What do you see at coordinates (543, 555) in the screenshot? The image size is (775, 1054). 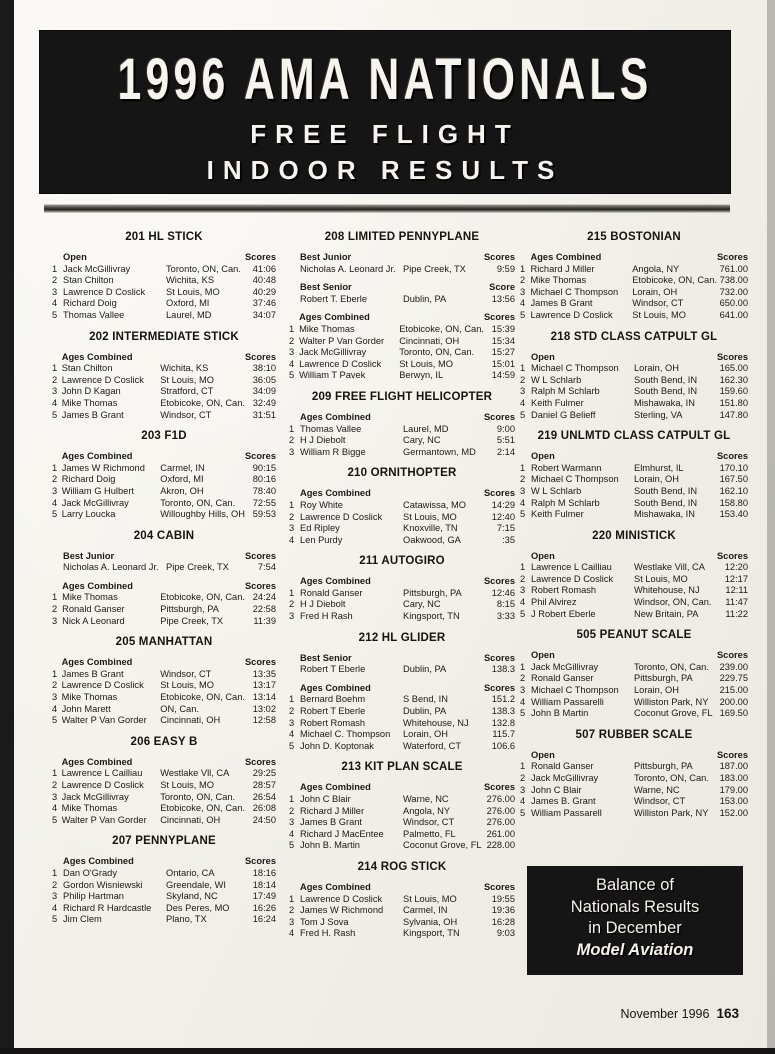 I see `group-label: Open` at bounding box center [543, 555].